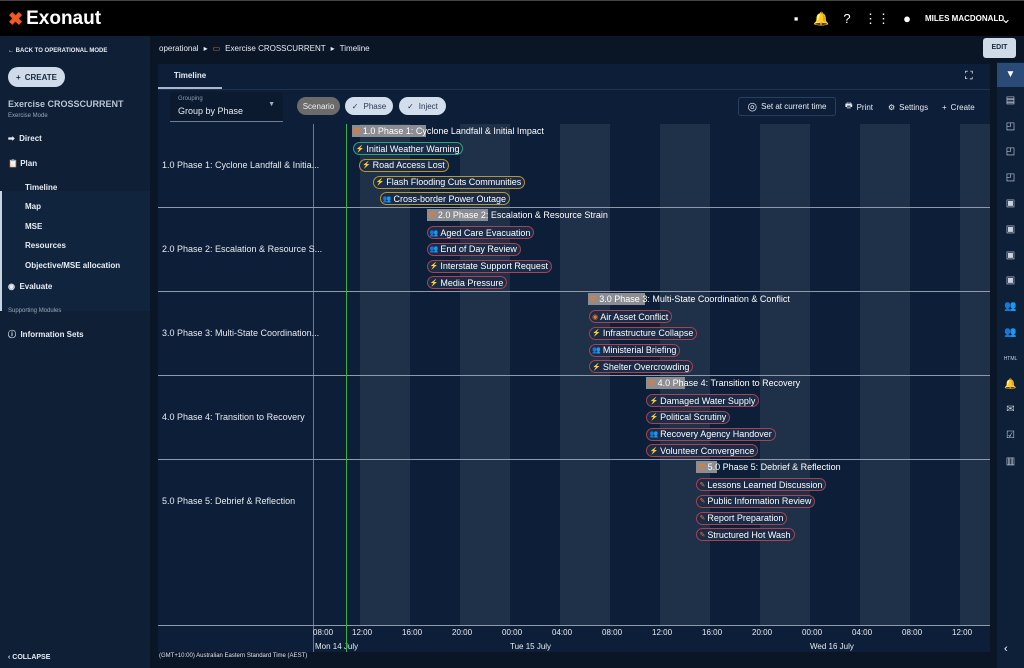 The width and height of the screenshot is (1024, 668). What do you see at coordinates (190, 76) in the screenshot?
I see `tab-timeline: Timeline` at bounding box center [190, 76].